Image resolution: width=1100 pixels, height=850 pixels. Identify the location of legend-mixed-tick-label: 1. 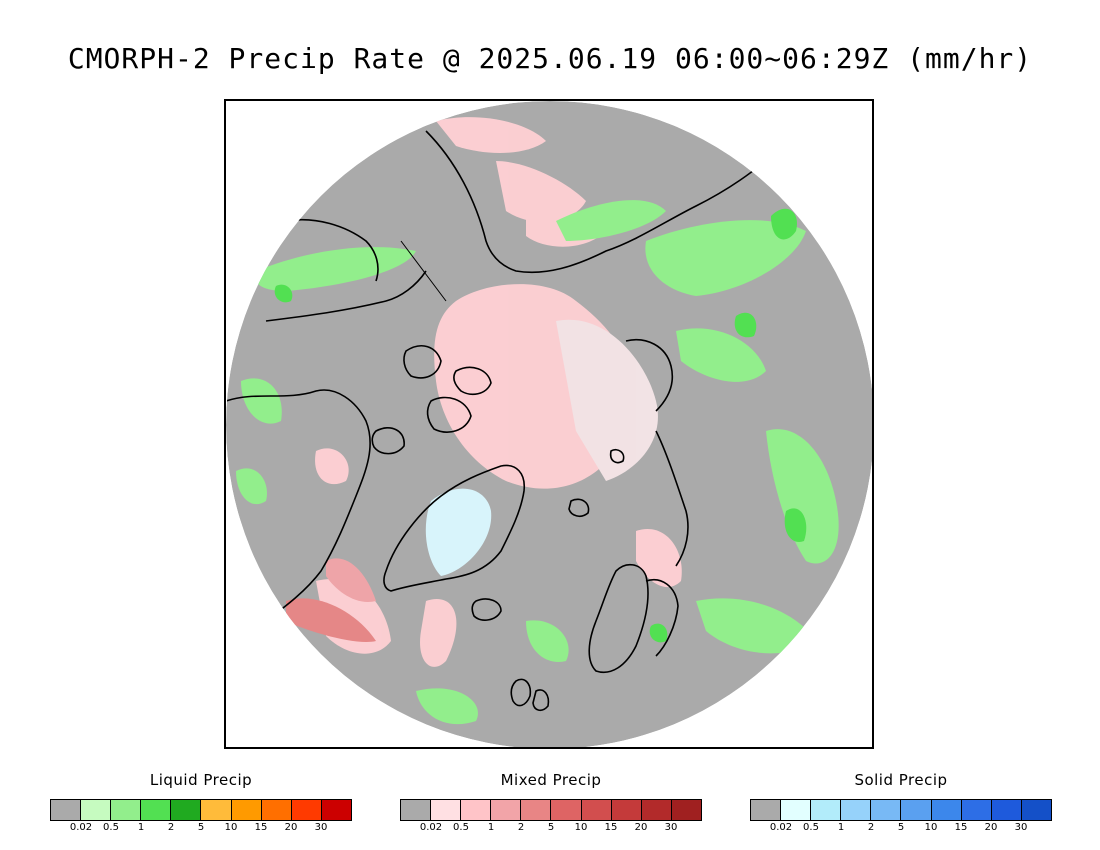
(491, 827).